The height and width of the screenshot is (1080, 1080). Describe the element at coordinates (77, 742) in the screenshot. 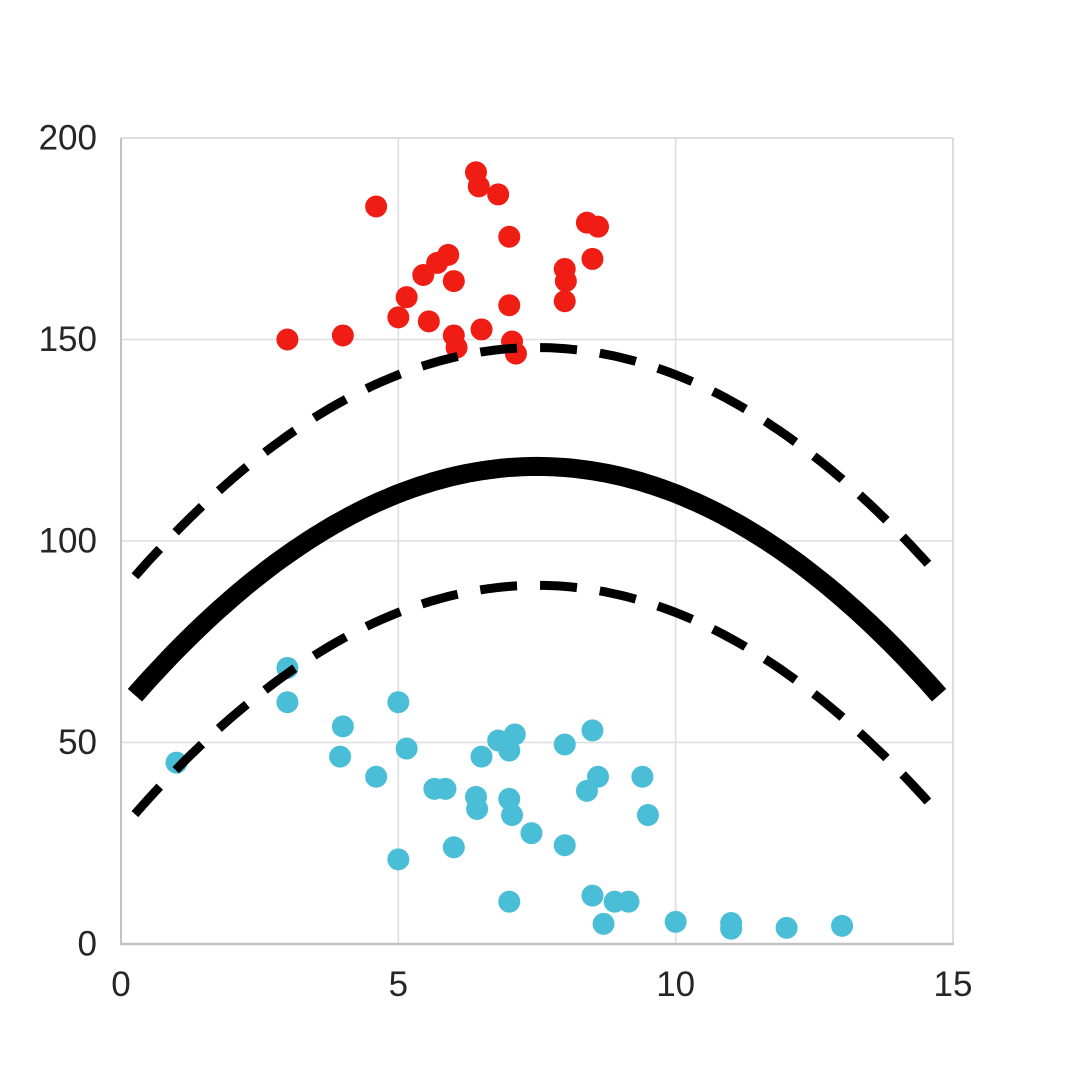

I see `y-tick-label: 50` at that location.